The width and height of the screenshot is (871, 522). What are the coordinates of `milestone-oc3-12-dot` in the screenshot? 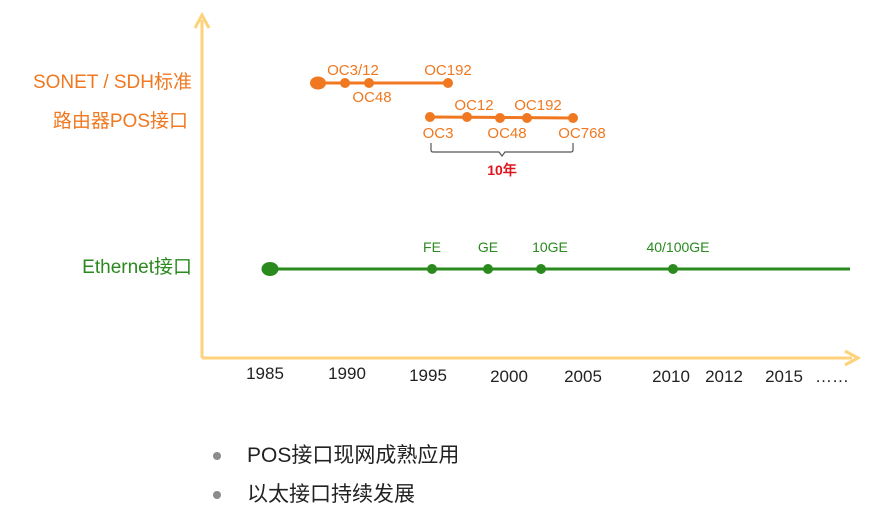 It's located at (345, 83).